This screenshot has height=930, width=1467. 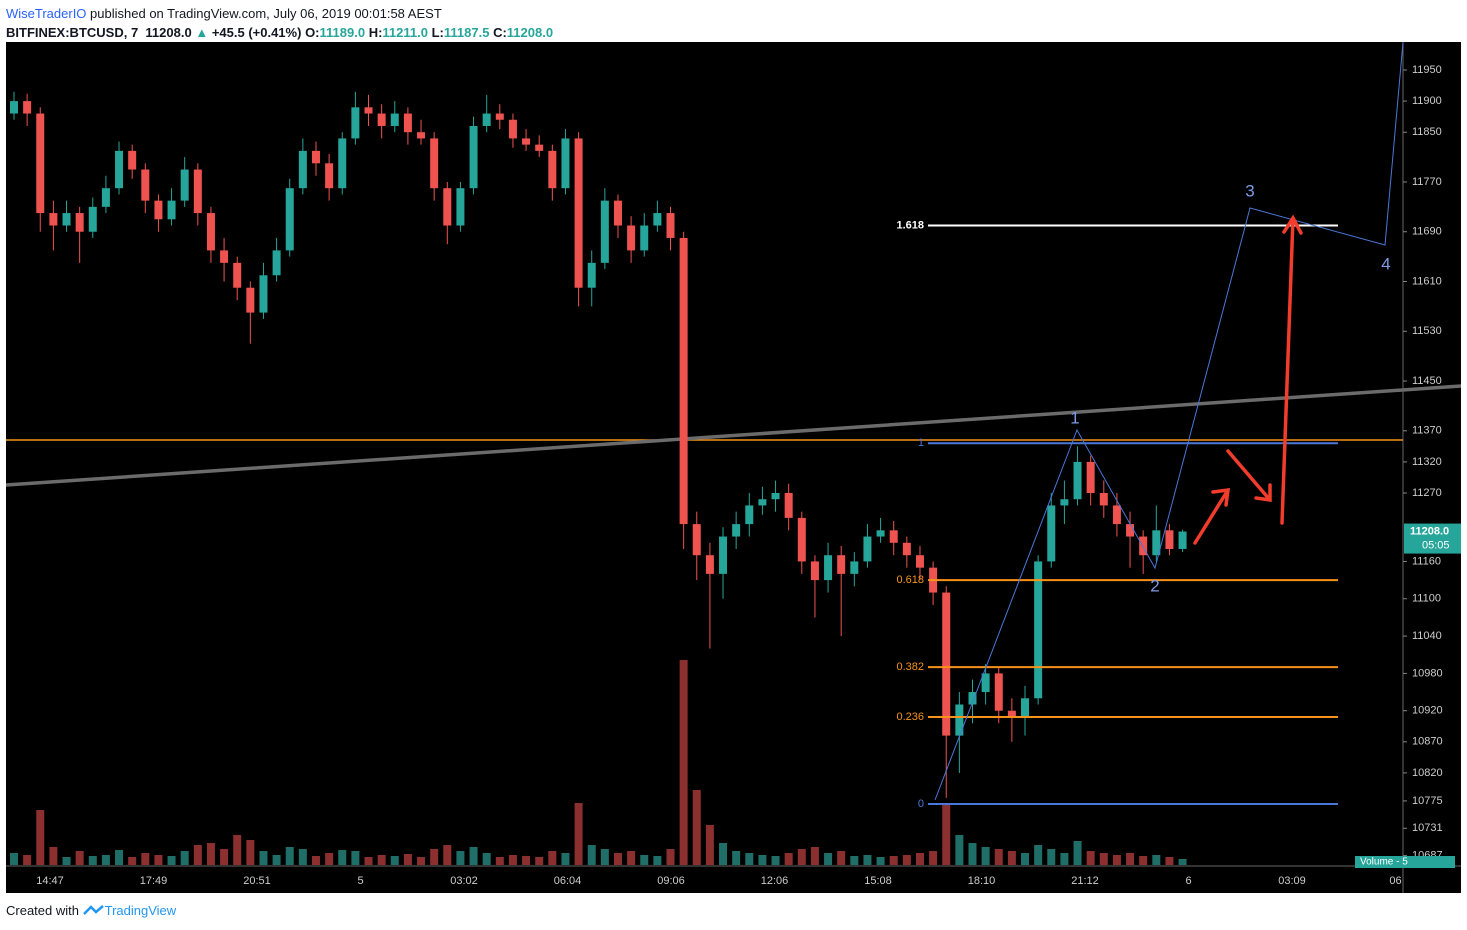 I want to click on x-tick-label: 03:09, so click(x=1292, y=881).